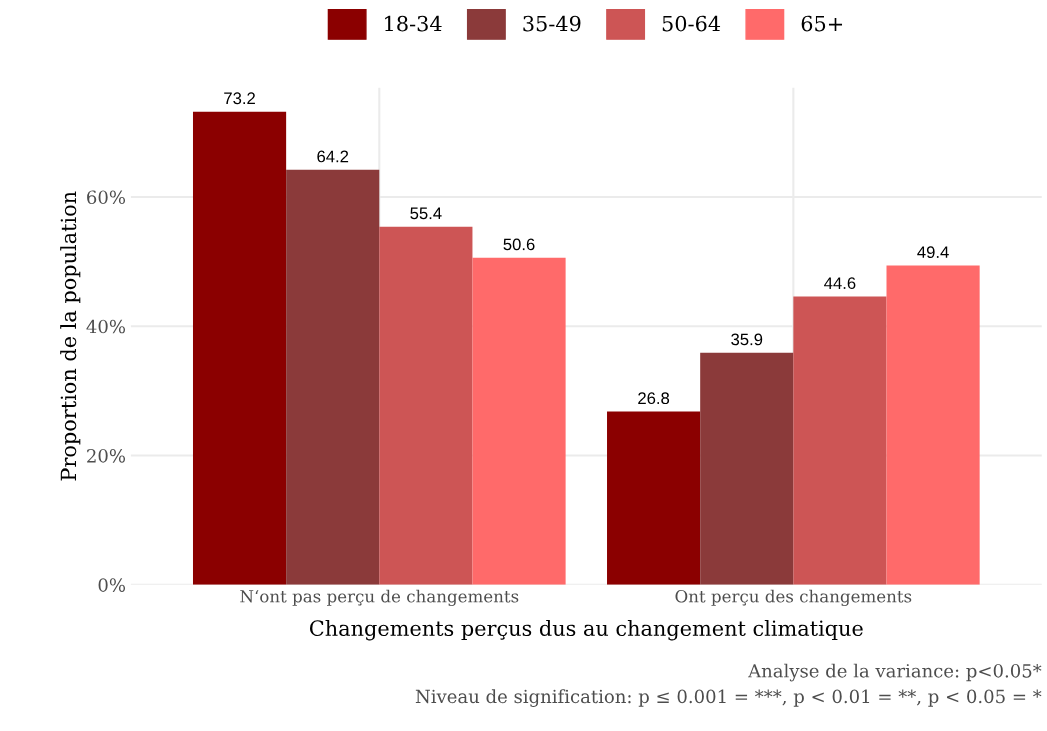 This screenshot has height=731, width=1047. Describe the element at coordinates (793, 598) in the screenshot. I see `x-tick-label: Ont perçu des changements` at that location.